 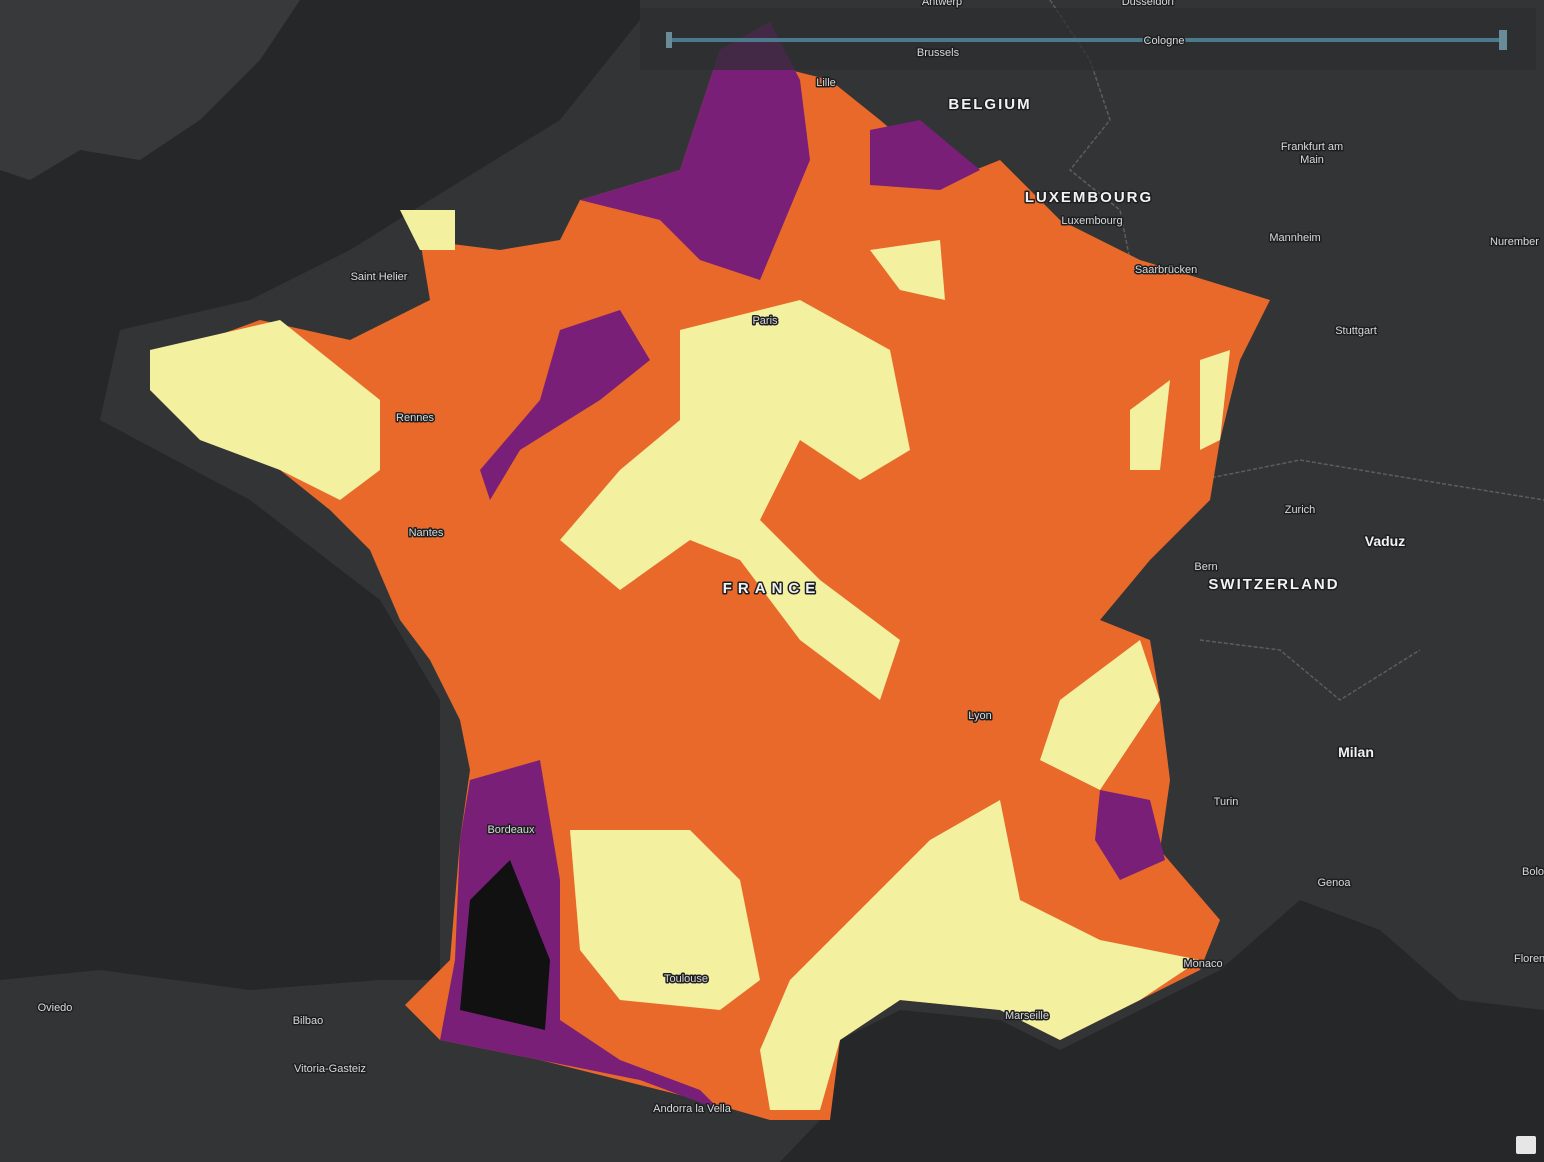 What do you see at coordinates (1226, 802) in the screenshot?
I see `place-label: Turin` at bounding box center [1226, 802].